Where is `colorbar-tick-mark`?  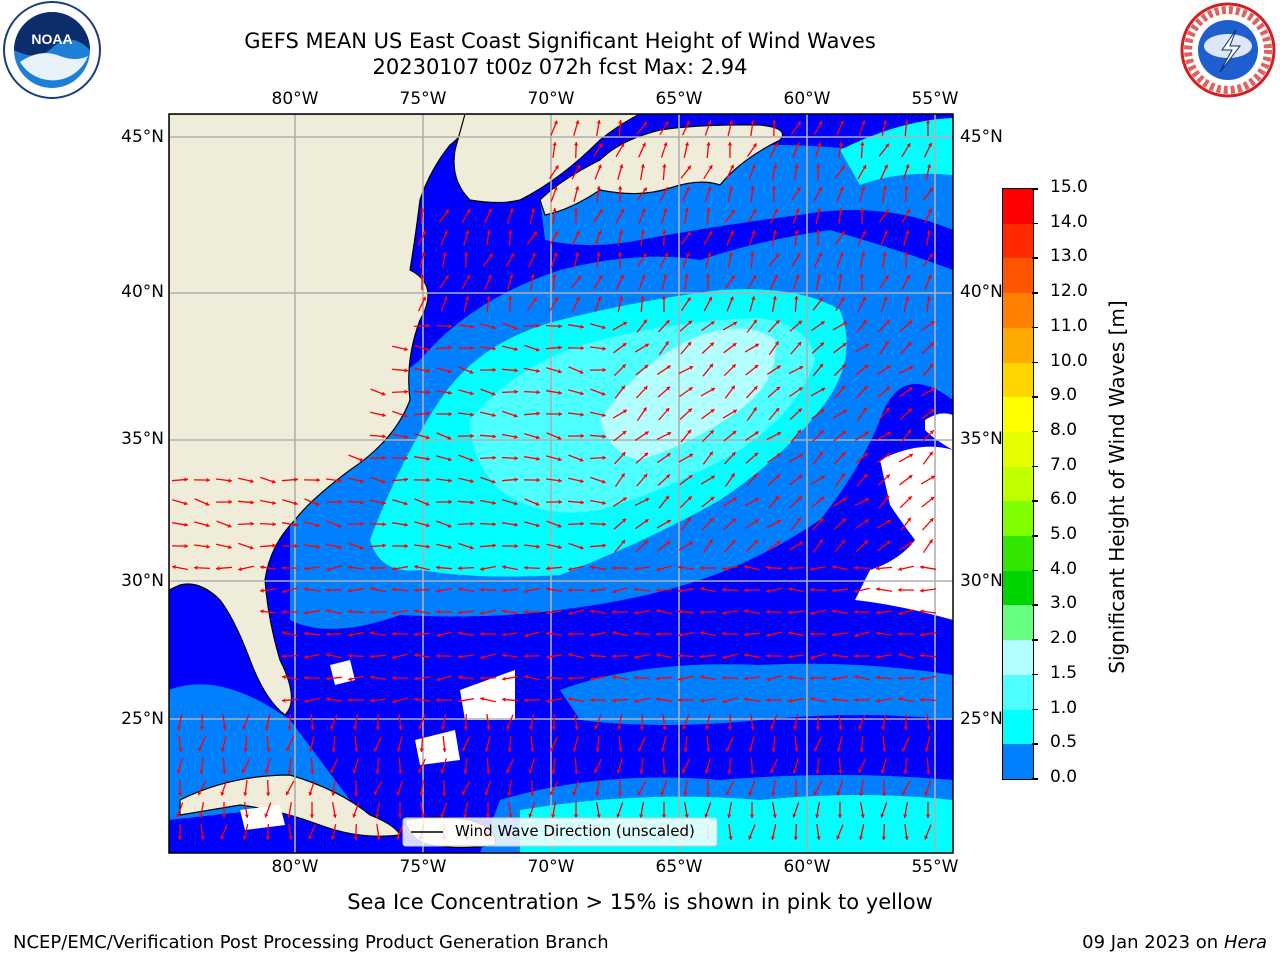 colorbar-tick-mark is located at coordinates (1035, 466).